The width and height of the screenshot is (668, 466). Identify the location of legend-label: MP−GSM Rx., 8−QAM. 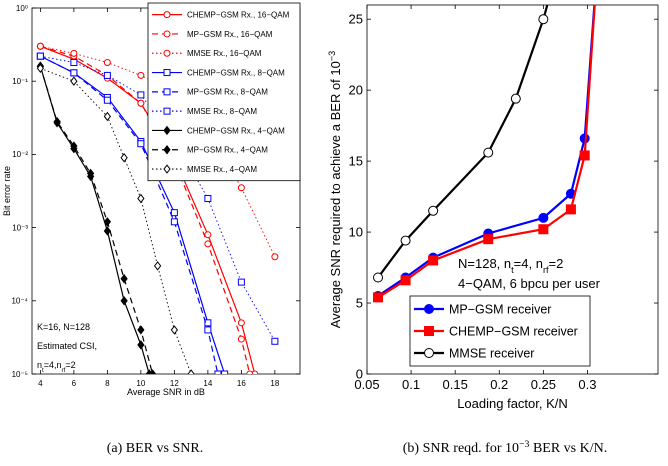
(227, 92).